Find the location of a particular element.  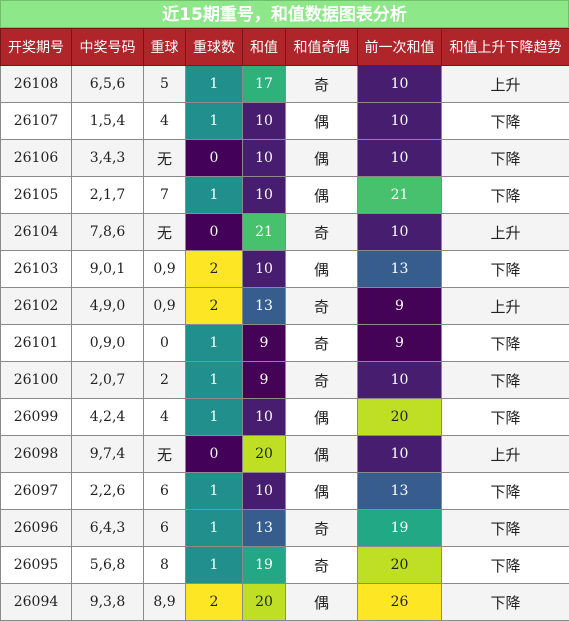

numbers-cell: 3,4,3 is located at coordinates (108, 158).